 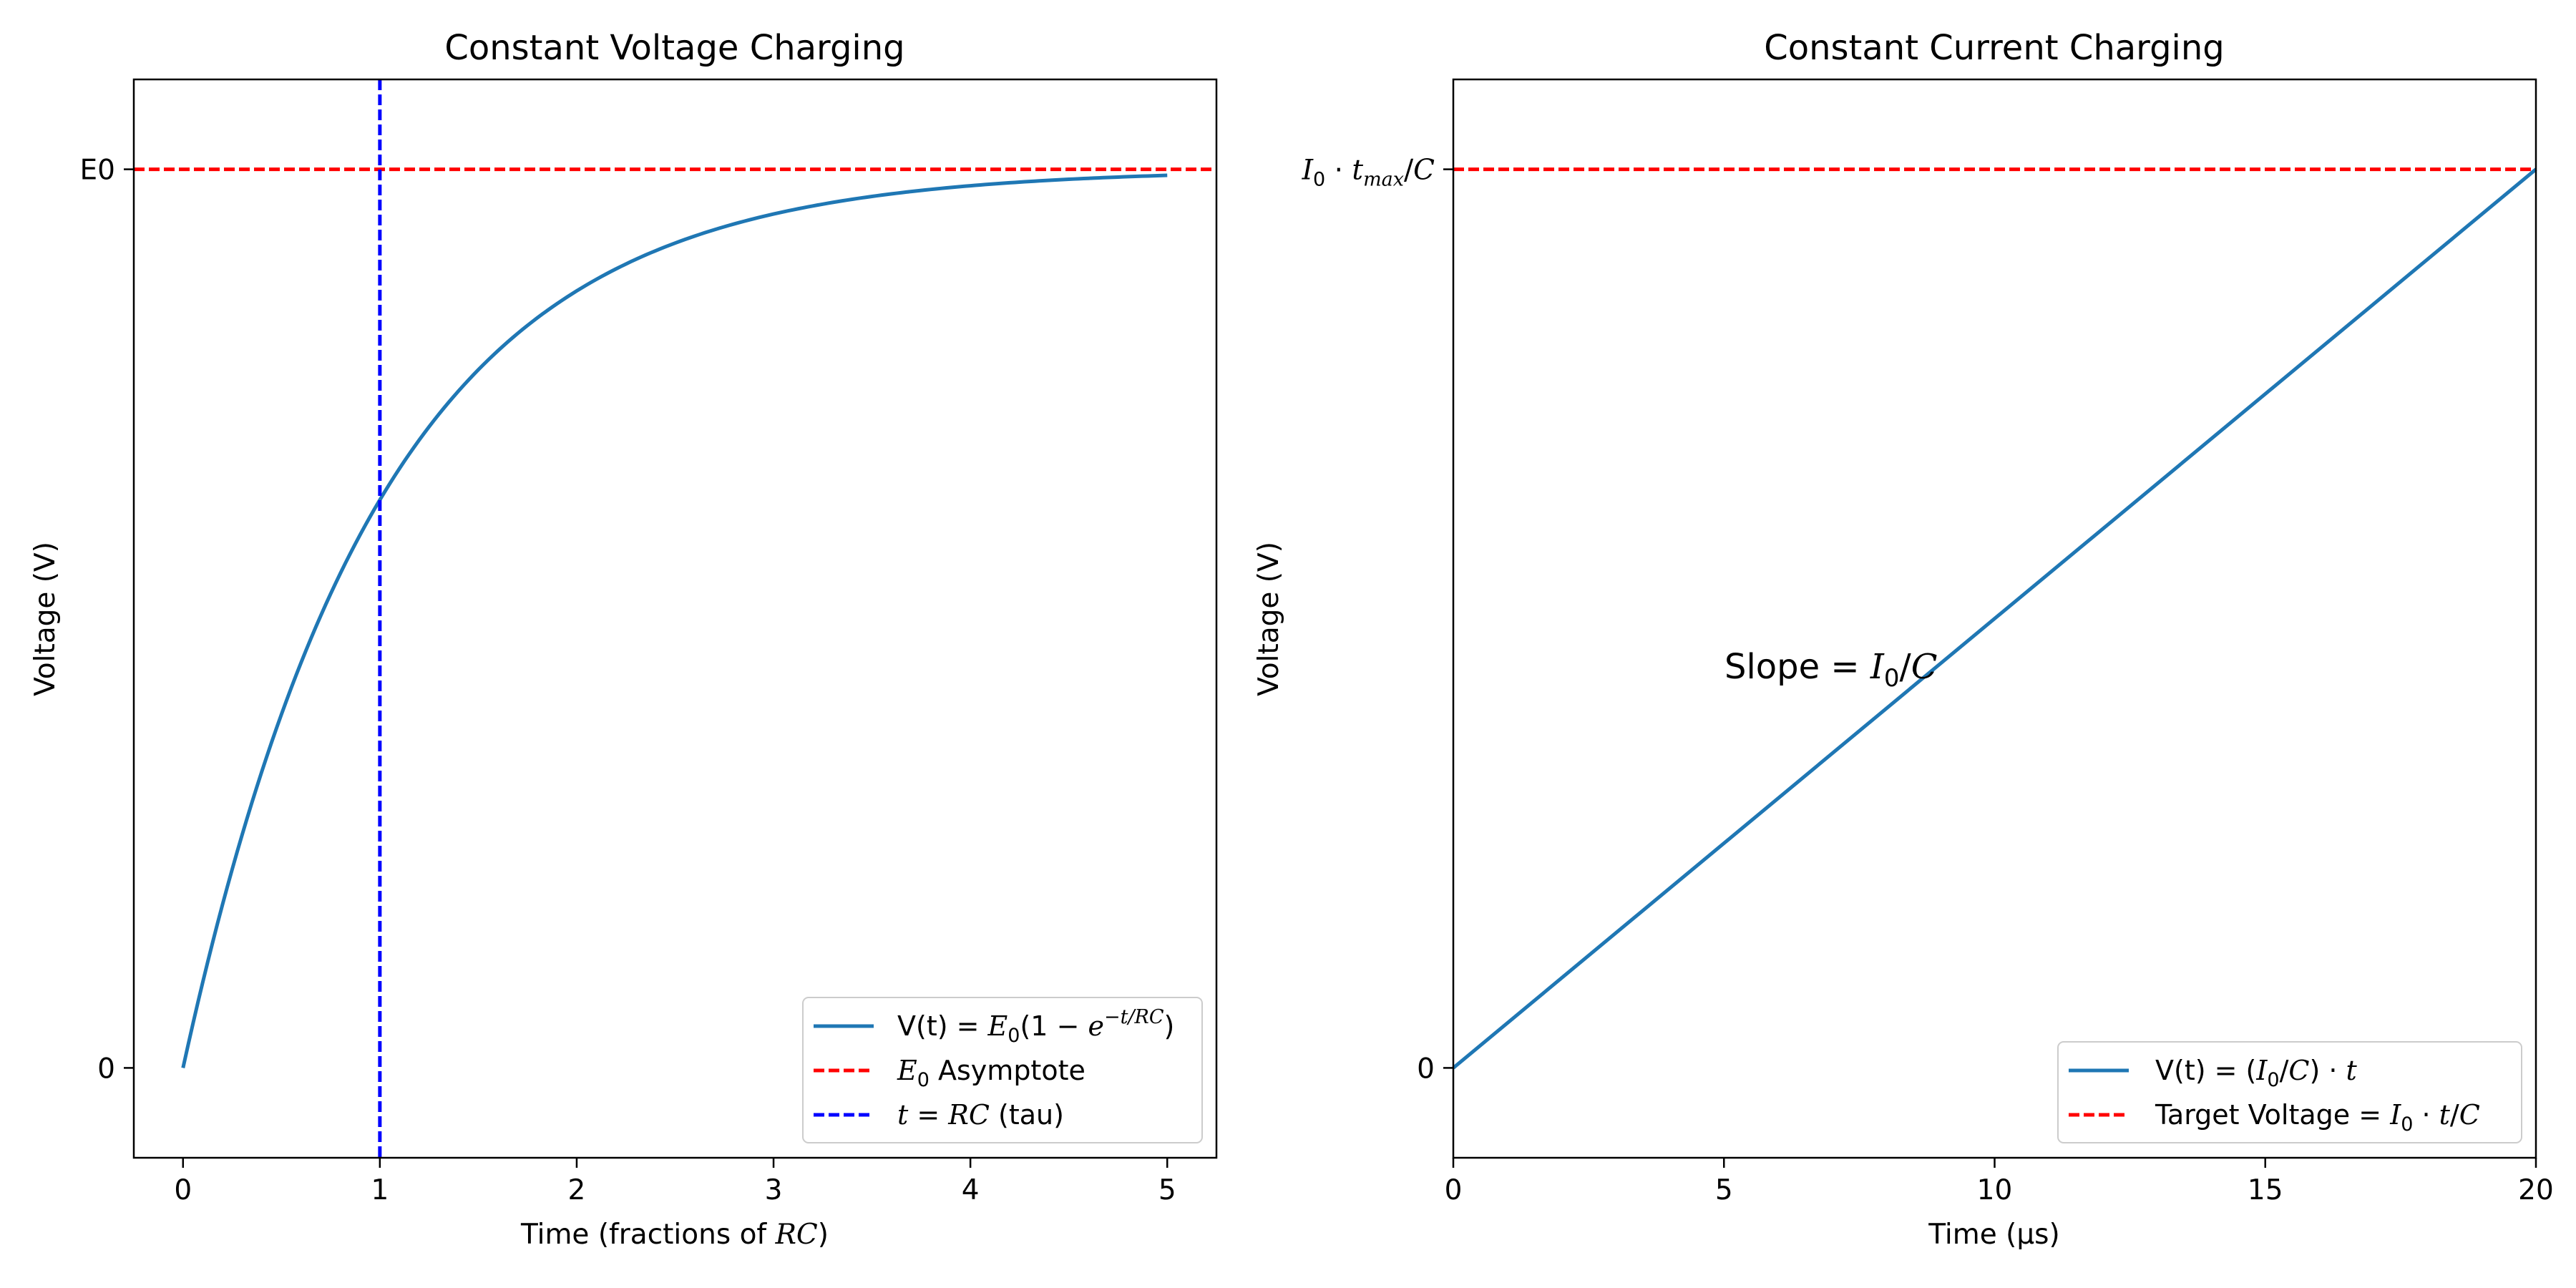 What do you see at coordinates (1994, 48) in the screenshot?
I see `right-chart-title: Constant Current Charging` at bounding box center [1994, 48].